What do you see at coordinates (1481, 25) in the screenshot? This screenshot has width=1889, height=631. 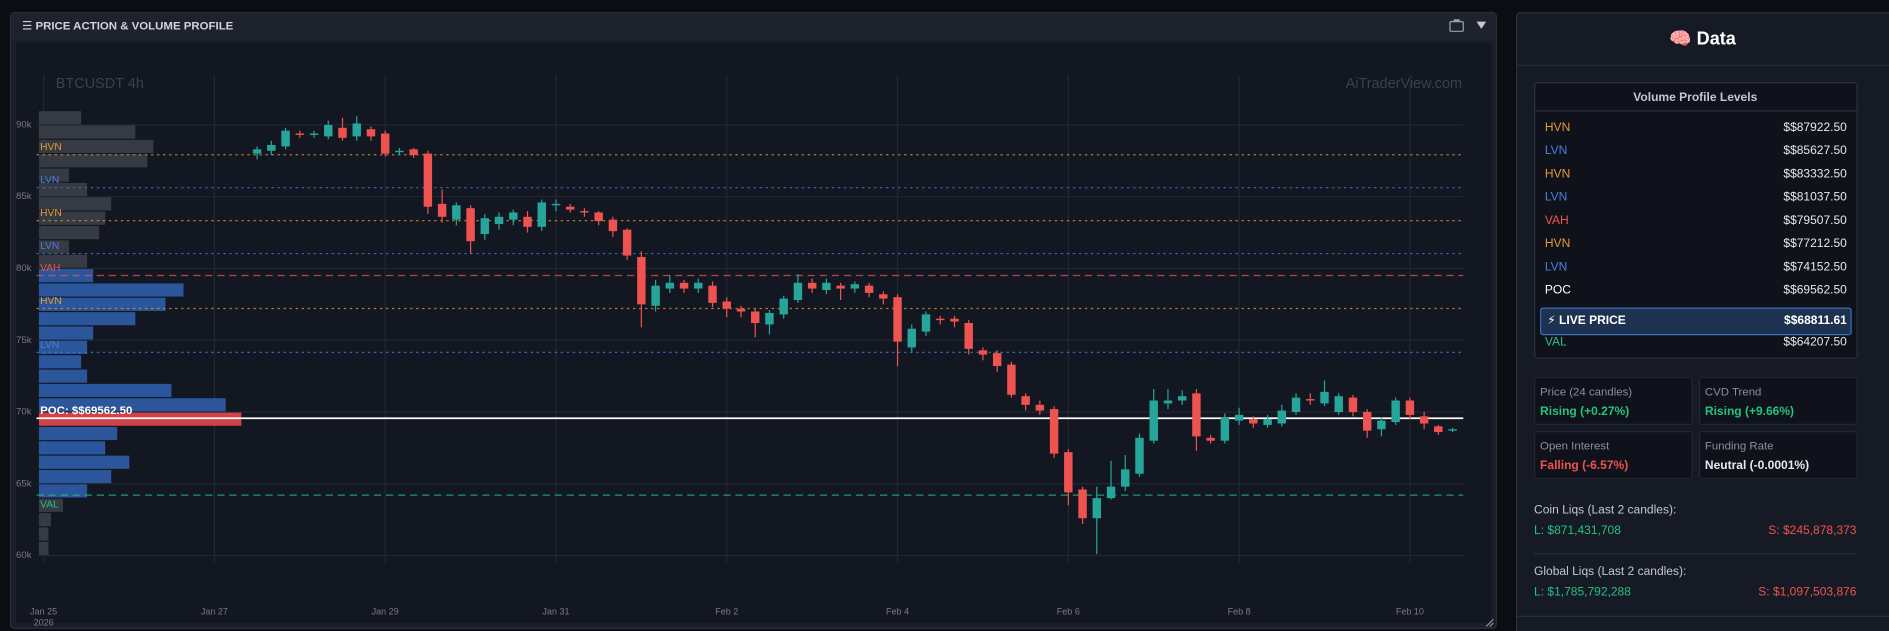 I see `collapse-button` at bounding box center [1481, 25].